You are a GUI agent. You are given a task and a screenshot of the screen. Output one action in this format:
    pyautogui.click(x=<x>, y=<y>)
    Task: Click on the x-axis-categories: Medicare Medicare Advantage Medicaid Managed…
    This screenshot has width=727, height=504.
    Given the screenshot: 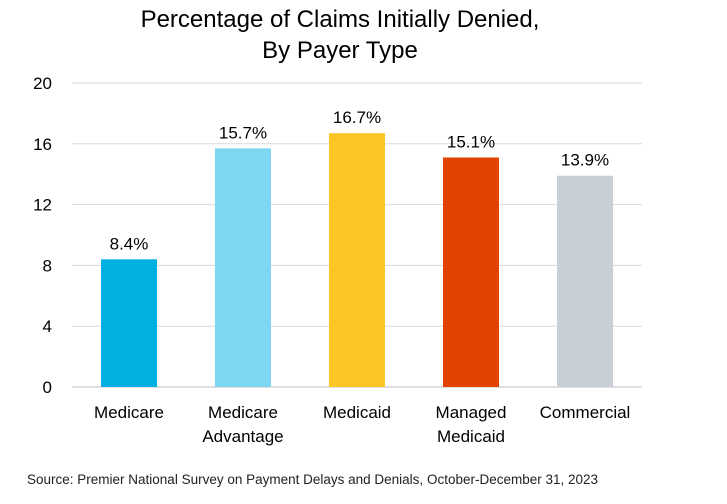 What is the action you would take?
    pyautogui.click(x=362, y=424)
    